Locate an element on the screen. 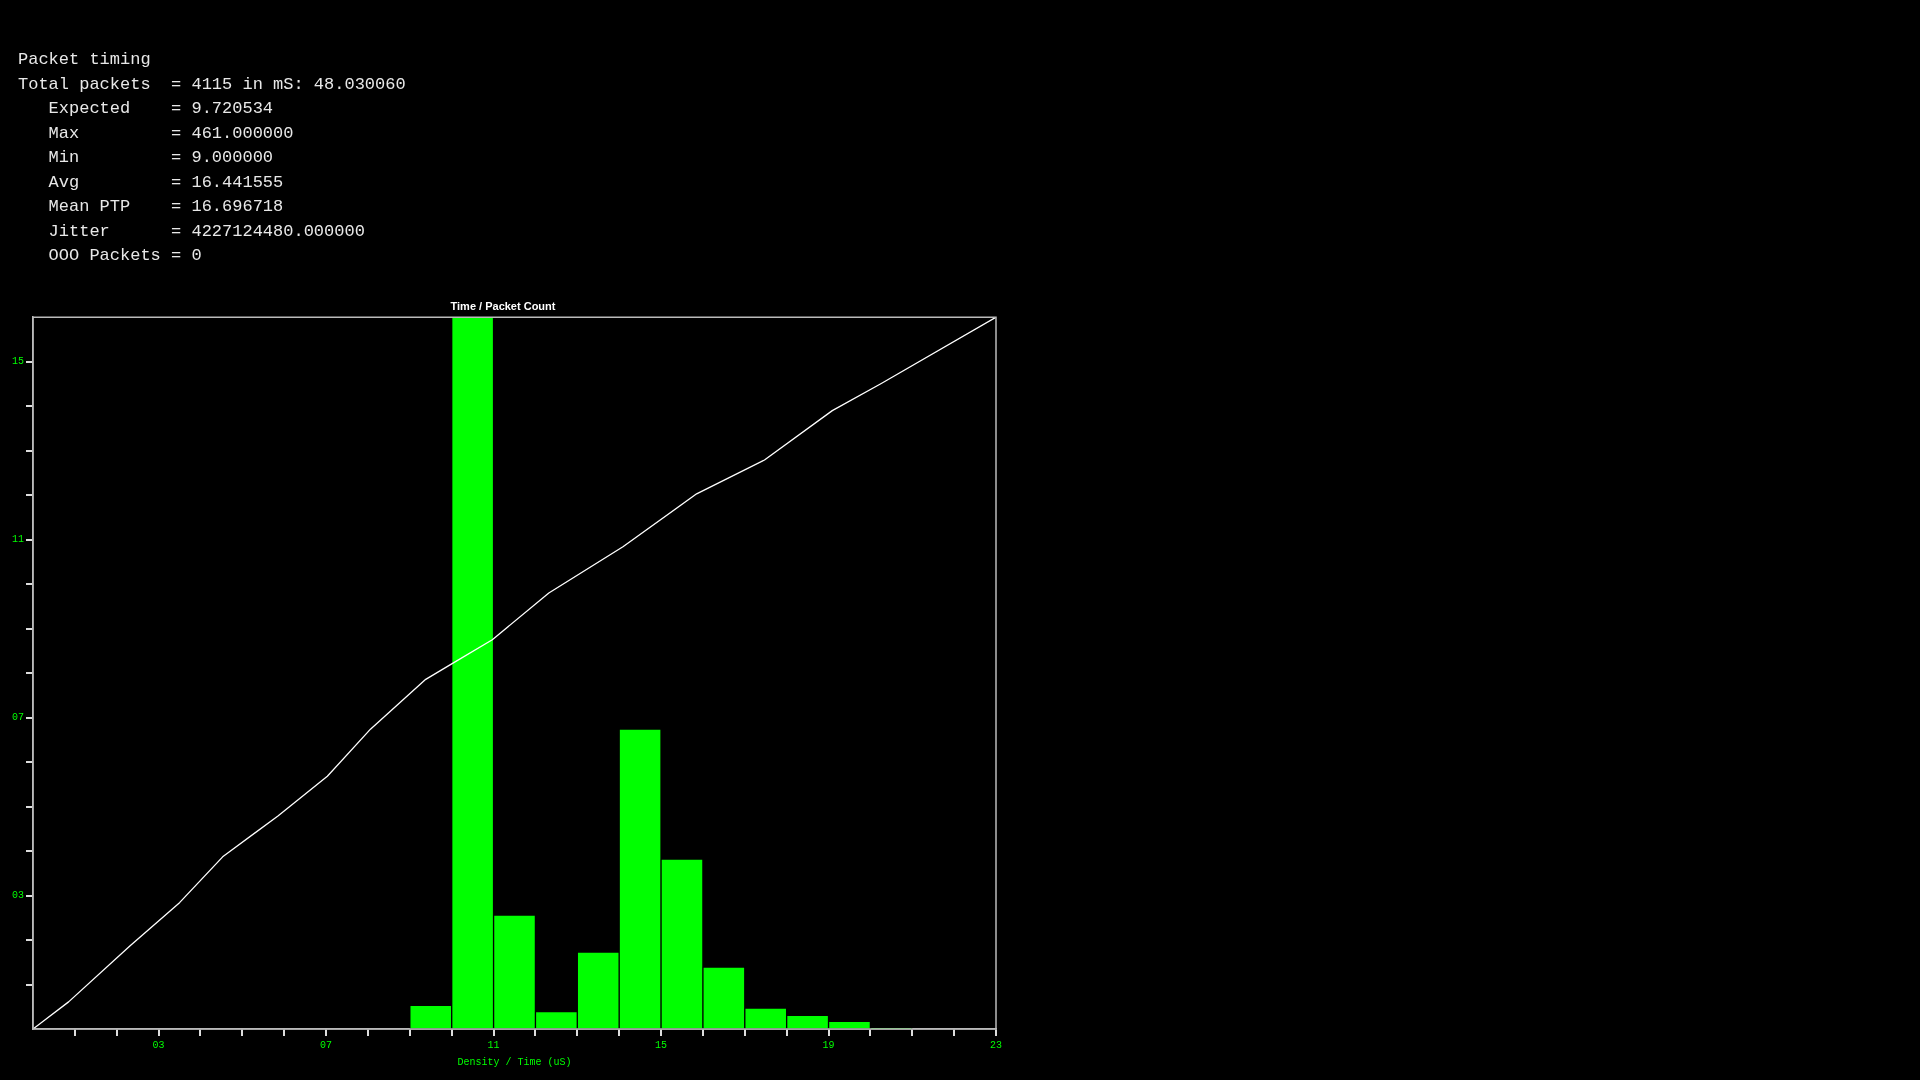  x-tick-label: 19 is located at coordinates (828, 1045).